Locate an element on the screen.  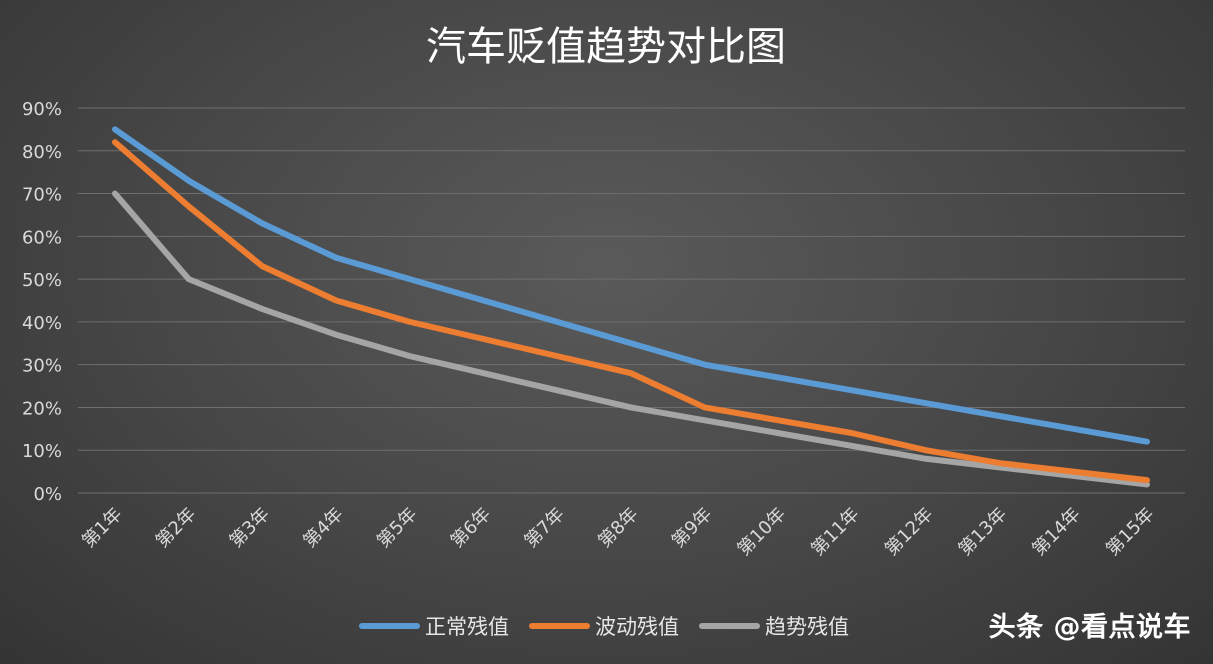
x-tick-label: 第12年 is located at coordinates (909, 532).